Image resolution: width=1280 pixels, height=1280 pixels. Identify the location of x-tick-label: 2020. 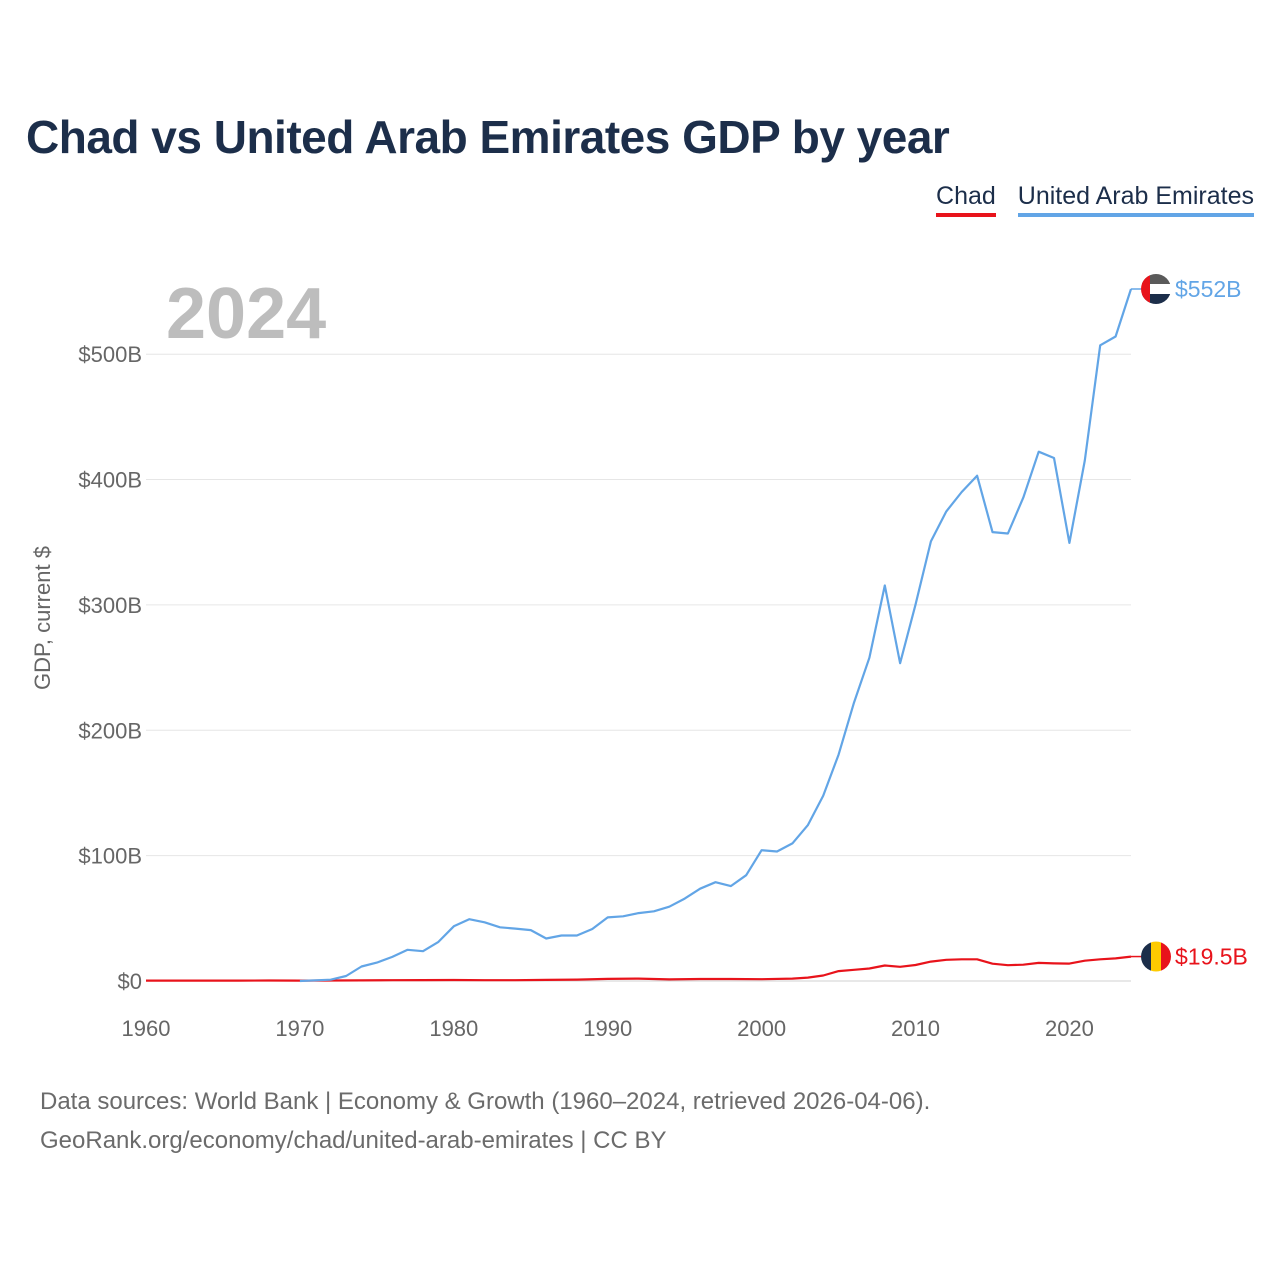
(1069, 1028).